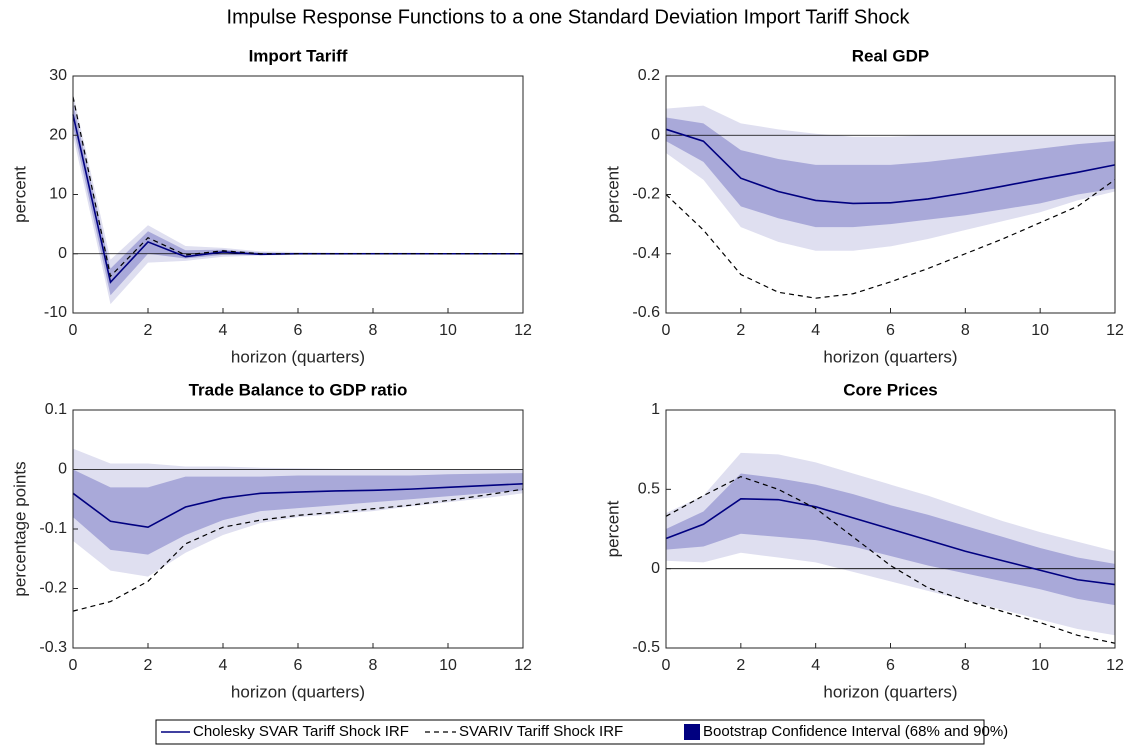  I want to click on y-tick-label: 0.5, so click(649, 489).